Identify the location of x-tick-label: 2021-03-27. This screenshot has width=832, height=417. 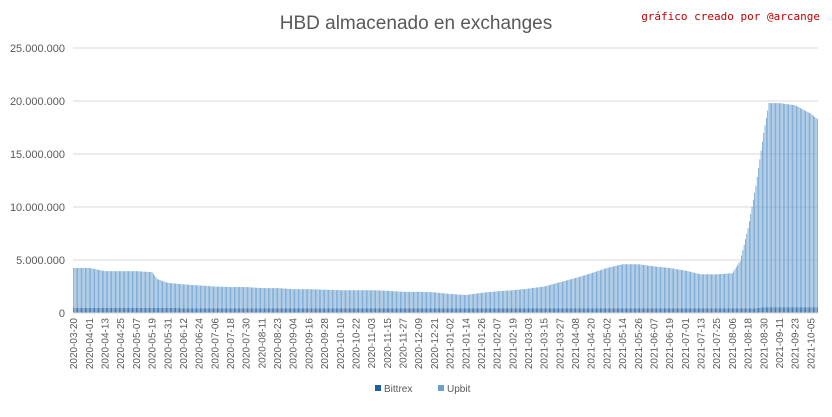
(560, 344).